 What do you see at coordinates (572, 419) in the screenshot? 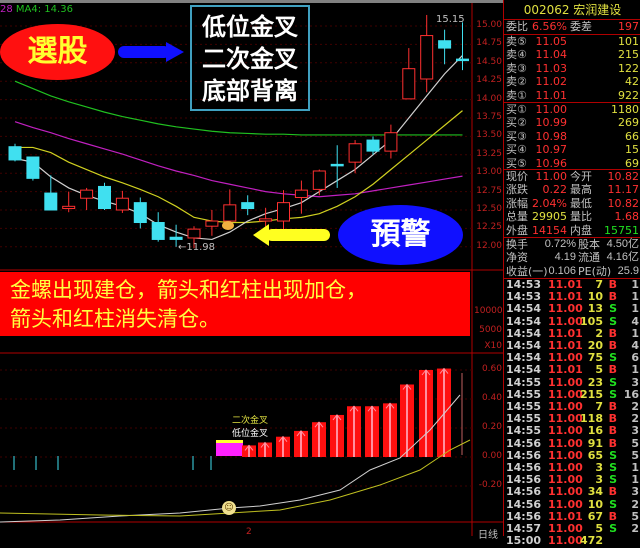
I see `tick-row: 14:55 11.00 118 B 2` at bounding box center [572, 419].